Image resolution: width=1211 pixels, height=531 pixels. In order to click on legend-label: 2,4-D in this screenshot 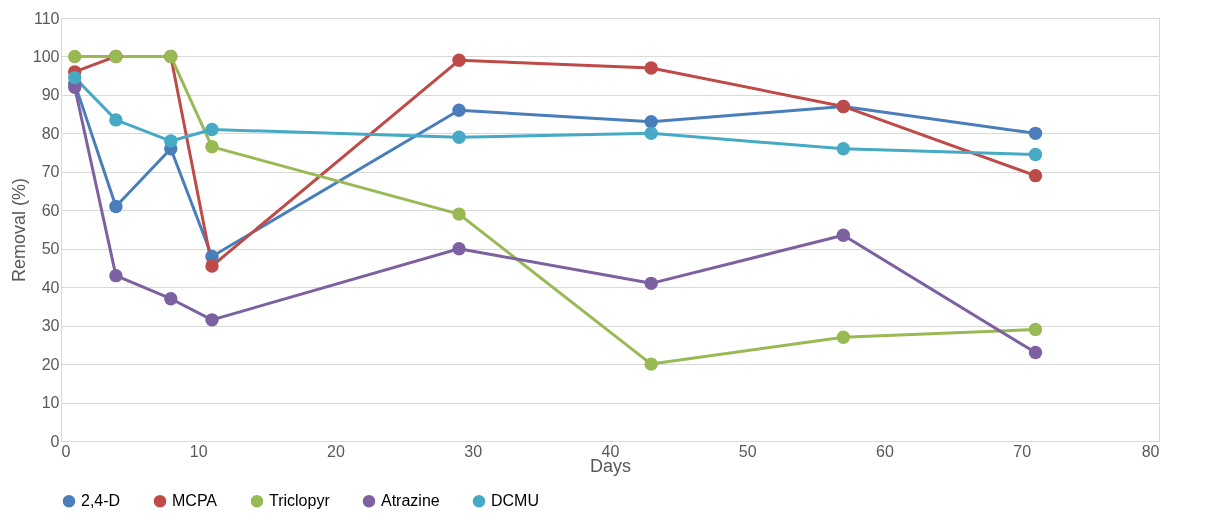, I will do `click(101, 501)`.